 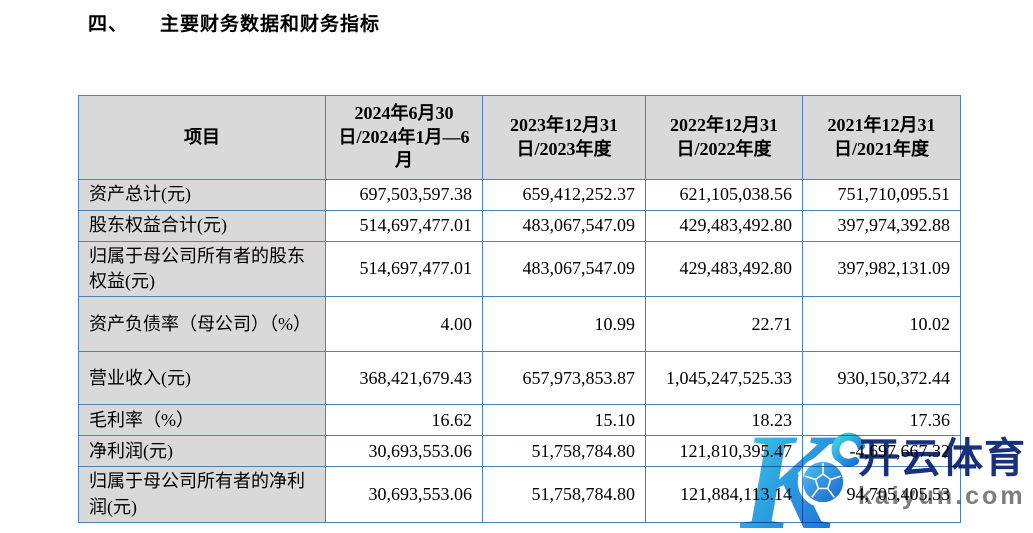 What do you see at coordinates (881, 451) in the screenshot?
I see `cell-value: -4,697,667.32` at bounding box center [881, 451].